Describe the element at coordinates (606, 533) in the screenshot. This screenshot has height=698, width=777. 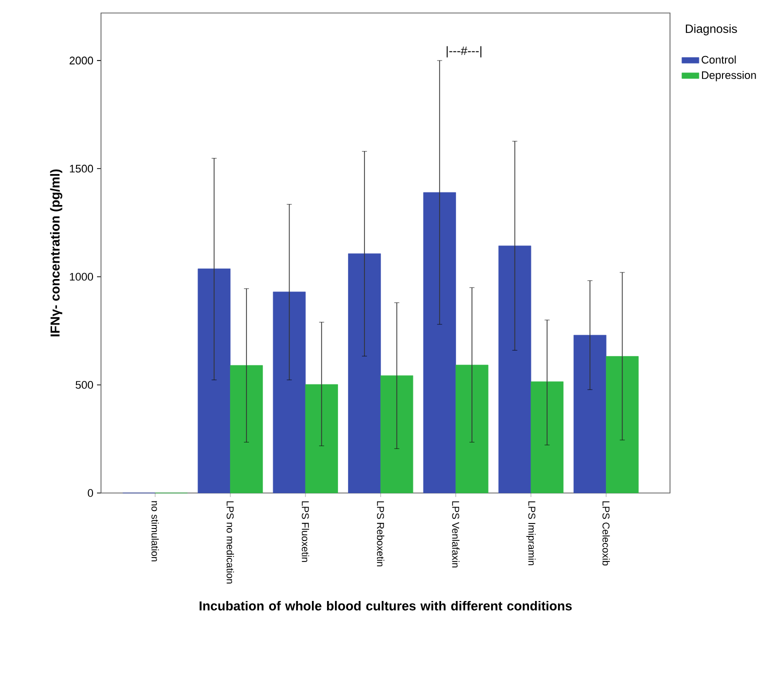
I see `x-tick-label: LPS Celecoxib` at that location.